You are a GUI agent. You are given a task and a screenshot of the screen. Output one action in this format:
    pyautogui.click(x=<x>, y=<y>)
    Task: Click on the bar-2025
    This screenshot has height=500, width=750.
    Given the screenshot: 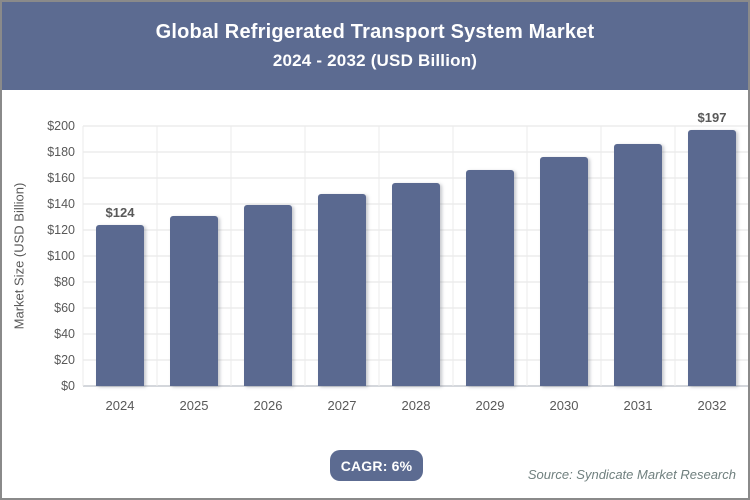 What is the action you would take?
    pyautogui.click(x=194, y=300)
    